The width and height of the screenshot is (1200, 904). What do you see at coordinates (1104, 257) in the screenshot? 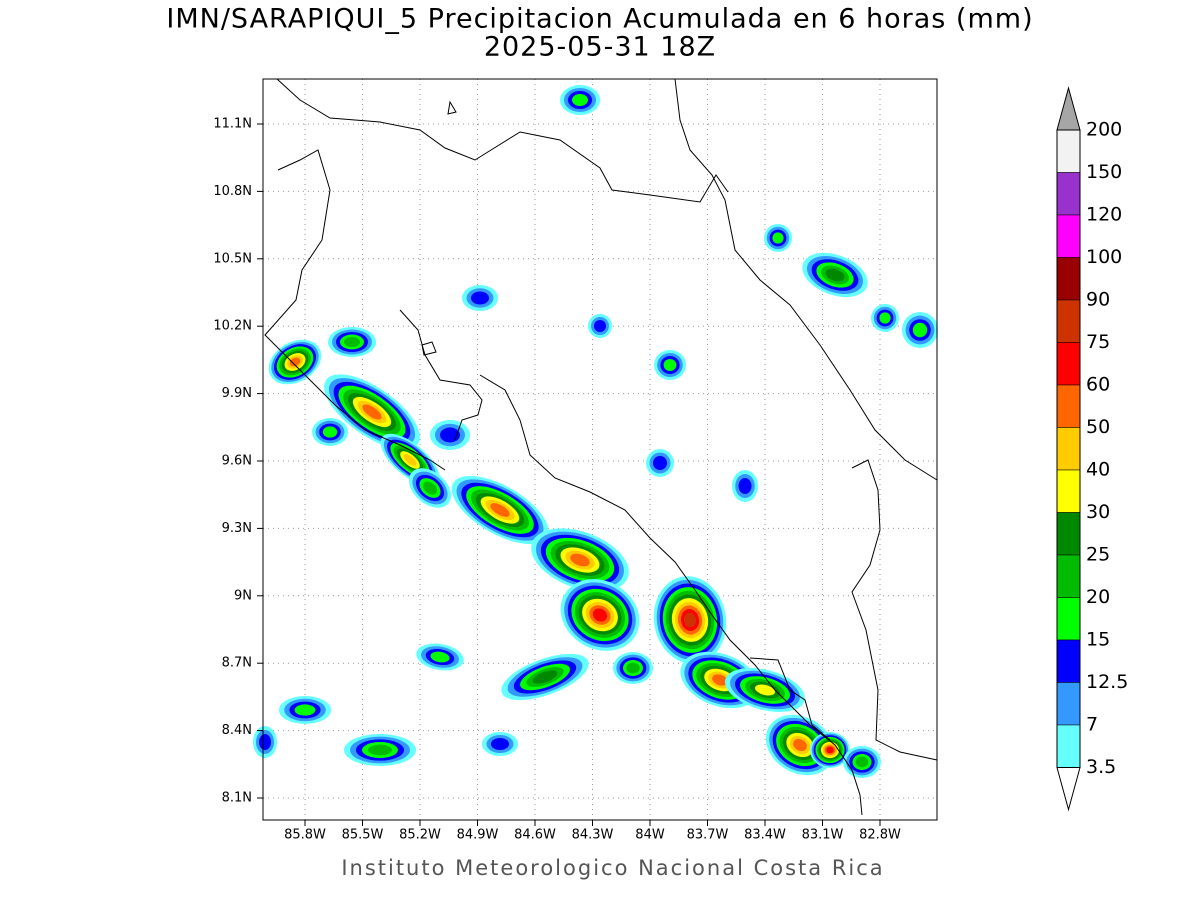
I see `colorbar-label: 100` at bounding box center [1104, 257].